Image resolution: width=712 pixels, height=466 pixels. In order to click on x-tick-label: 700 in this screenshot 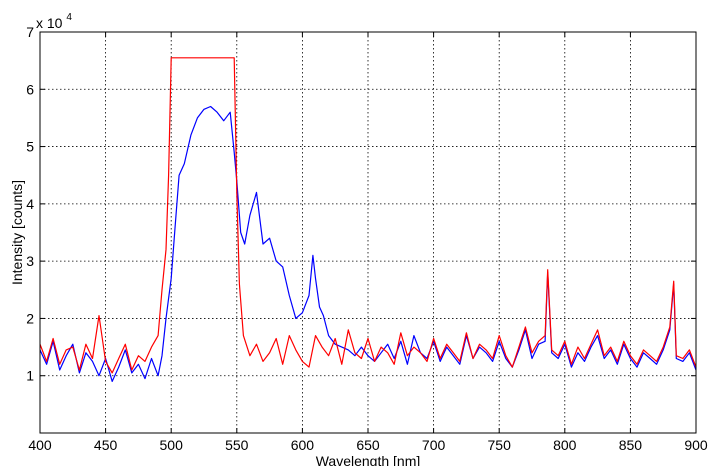, I will do `click(434, 445)`.